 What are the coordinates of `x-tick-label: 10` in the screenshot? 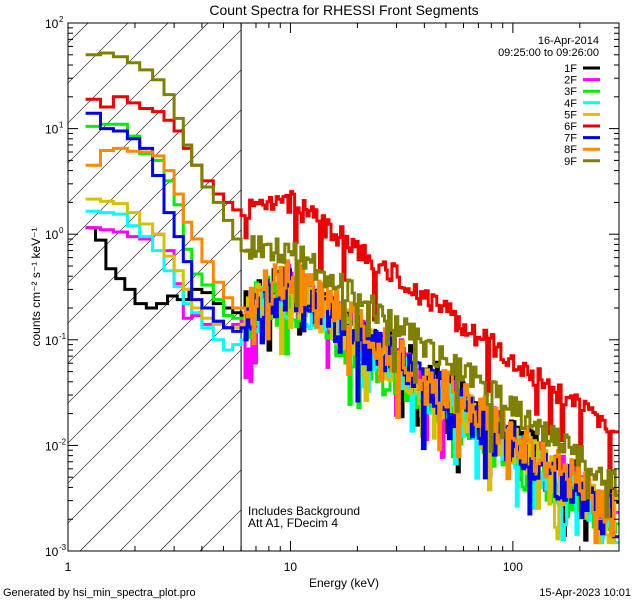 It's located at (291, 567).